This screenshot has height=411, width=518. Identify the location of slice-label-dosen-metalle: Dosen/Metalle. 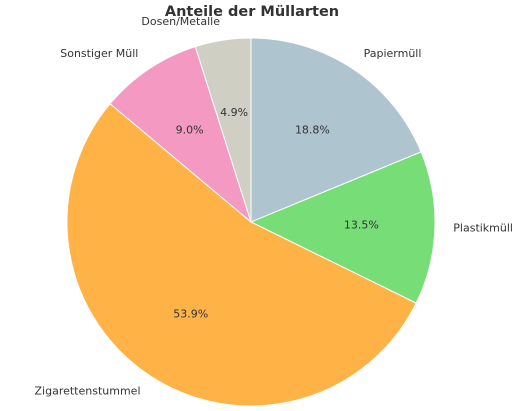
(180, 21).